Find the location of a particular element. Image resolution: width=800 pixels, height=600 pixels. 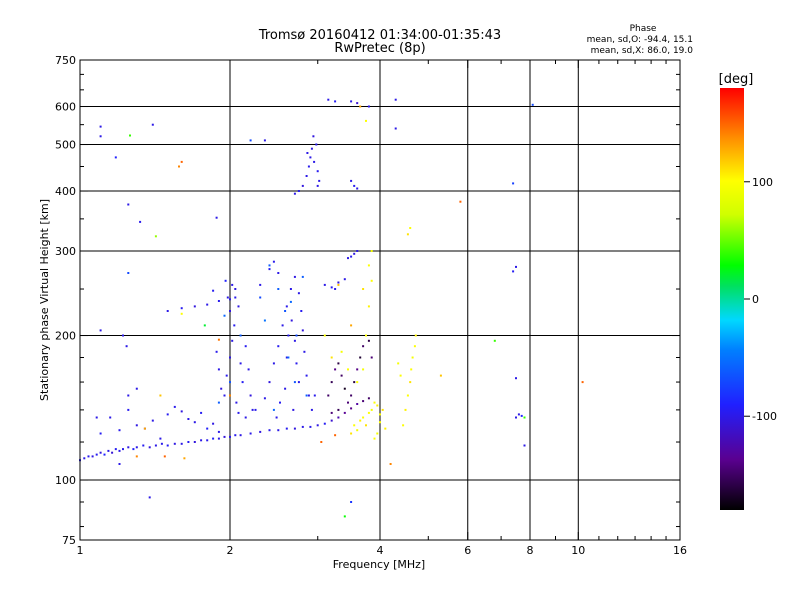

x-axis-label: Frequency [MHz] is located at coordinates (379, 564).